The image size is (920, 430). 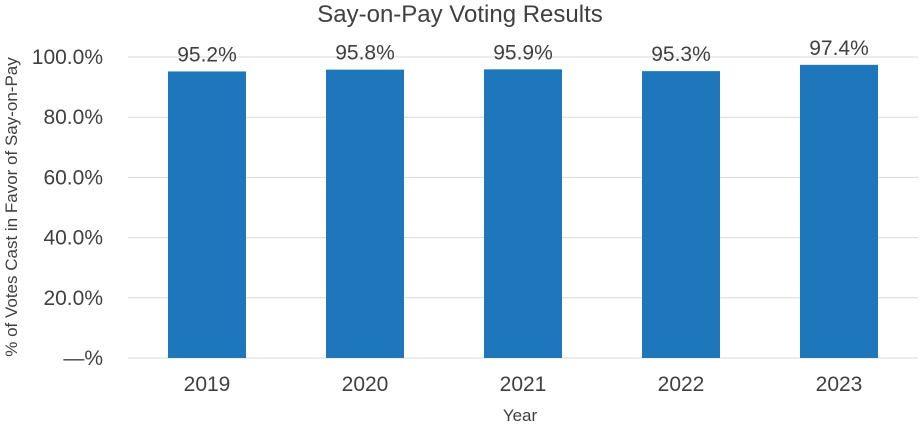 What do you see at coordinates (520, 415) in the screenshot?
I see `x-axis-label: Year` at bounding box center [520, 415].